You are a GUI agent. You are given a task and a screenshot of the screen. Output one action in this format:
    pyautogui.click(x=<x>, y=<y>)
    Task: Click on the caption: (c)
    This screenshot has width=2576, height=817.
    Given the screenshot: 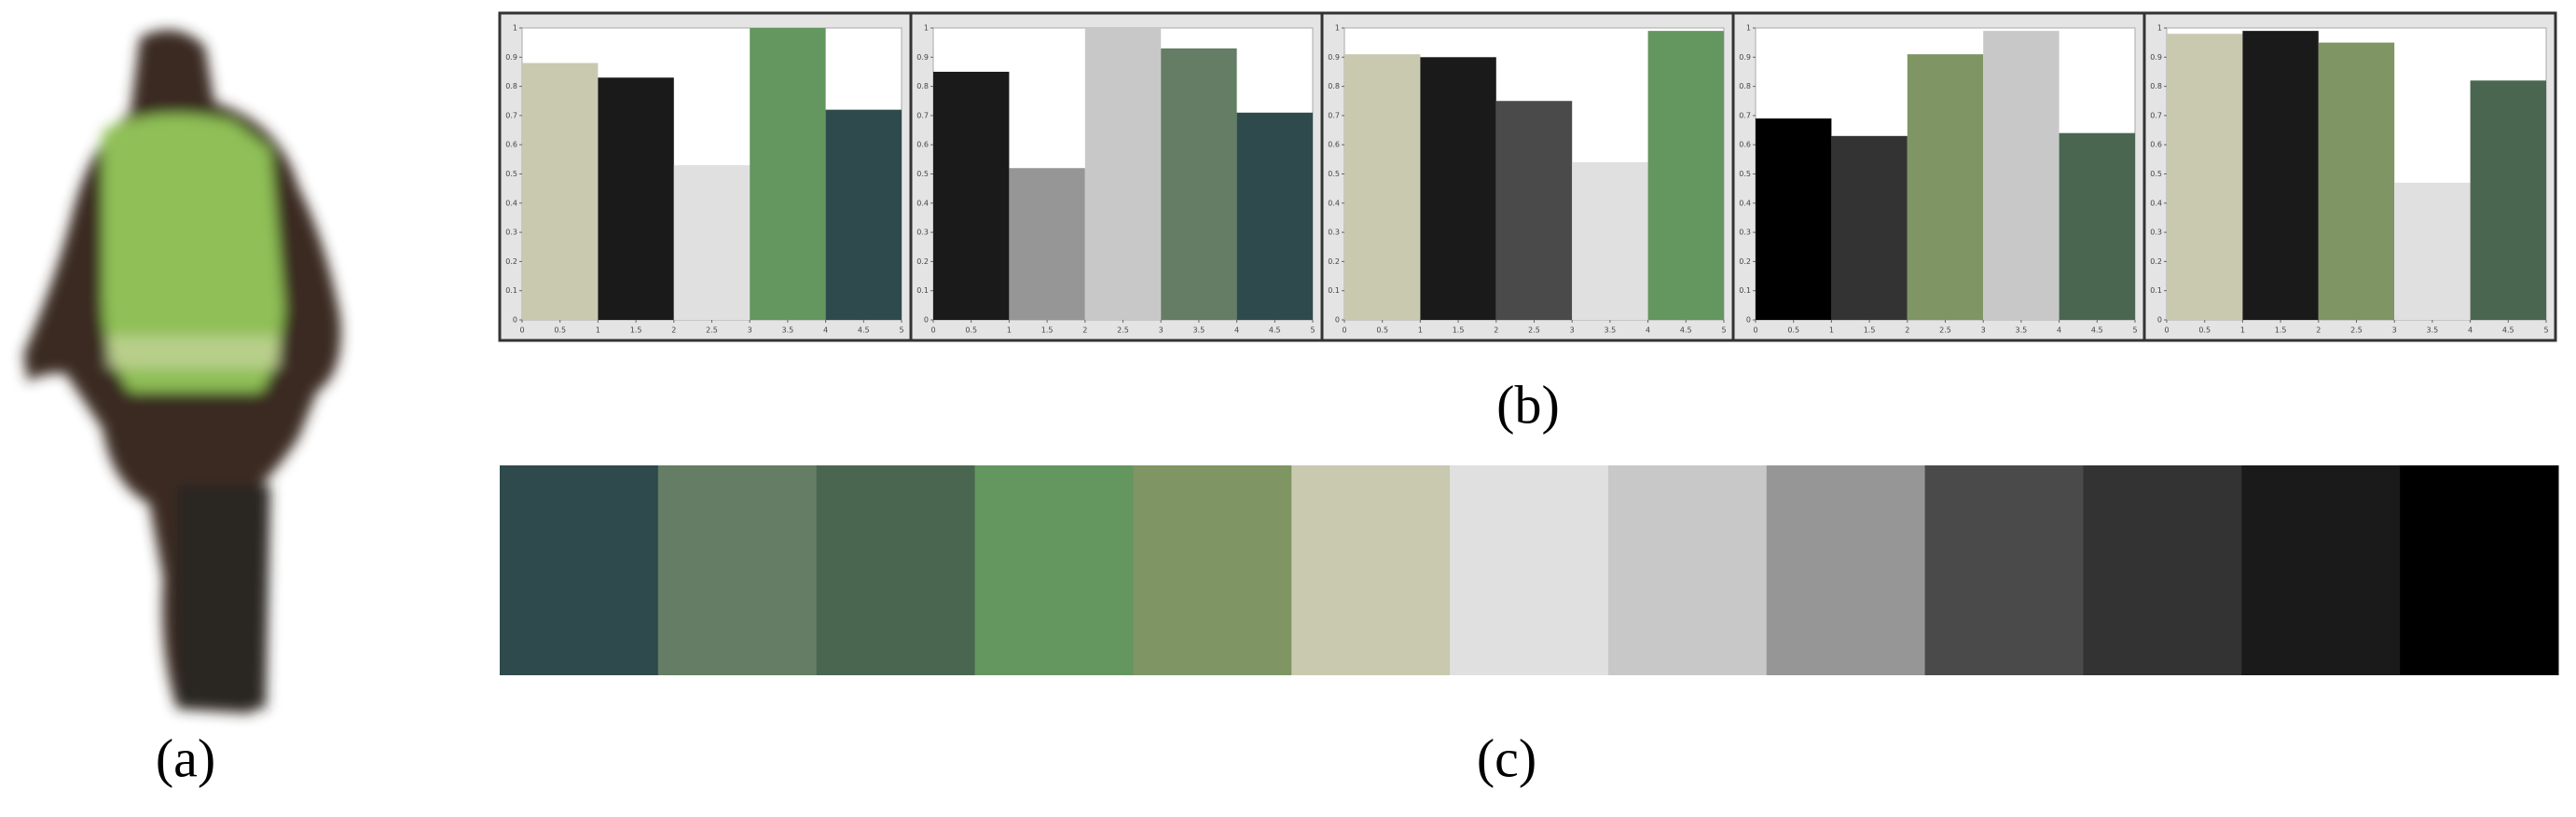 What is the action you would take?
    pyautogui.click(x=1507, y=757)
    